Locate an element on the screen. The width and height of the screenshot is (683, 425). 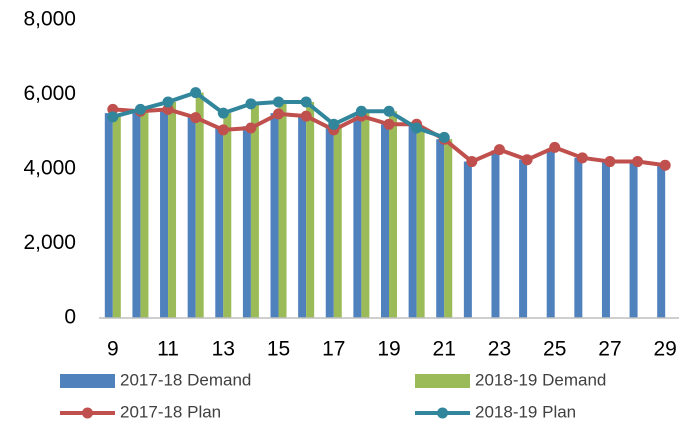
y-tick-label: 8,000 is located at coordinates (49, 19).